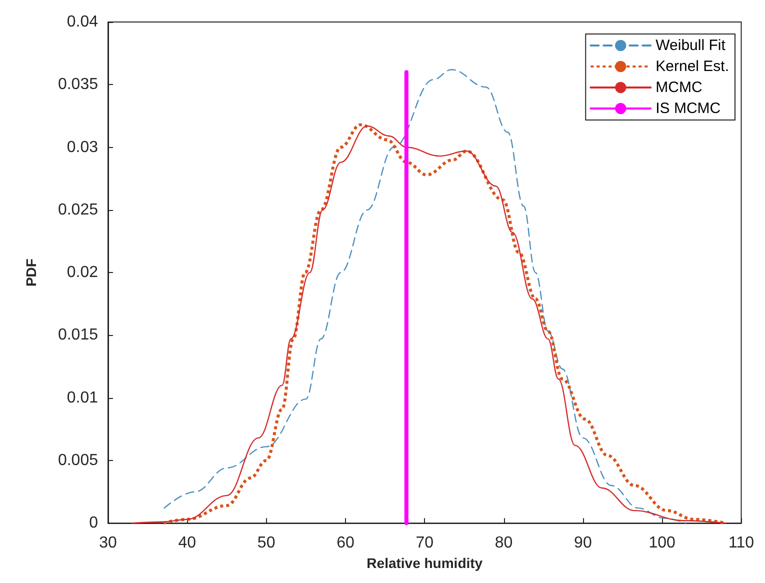  Describe the element at coordinates (266, 543) in the screenshot. I see `x-tick-label: 50` at that location.